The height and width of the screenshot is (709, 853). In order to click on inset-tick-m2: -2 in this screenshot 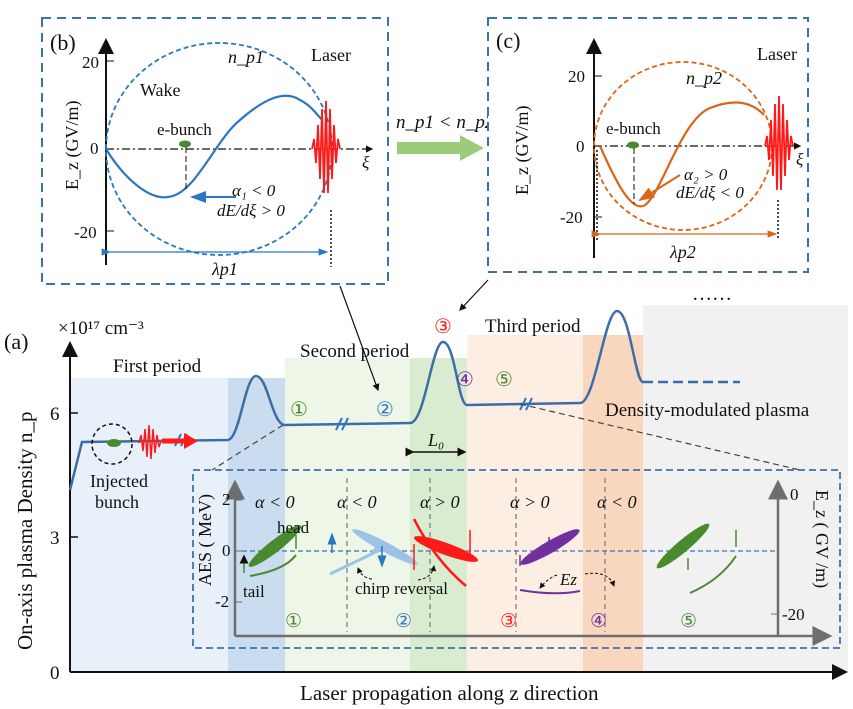, I will do `click(222, 601)`.